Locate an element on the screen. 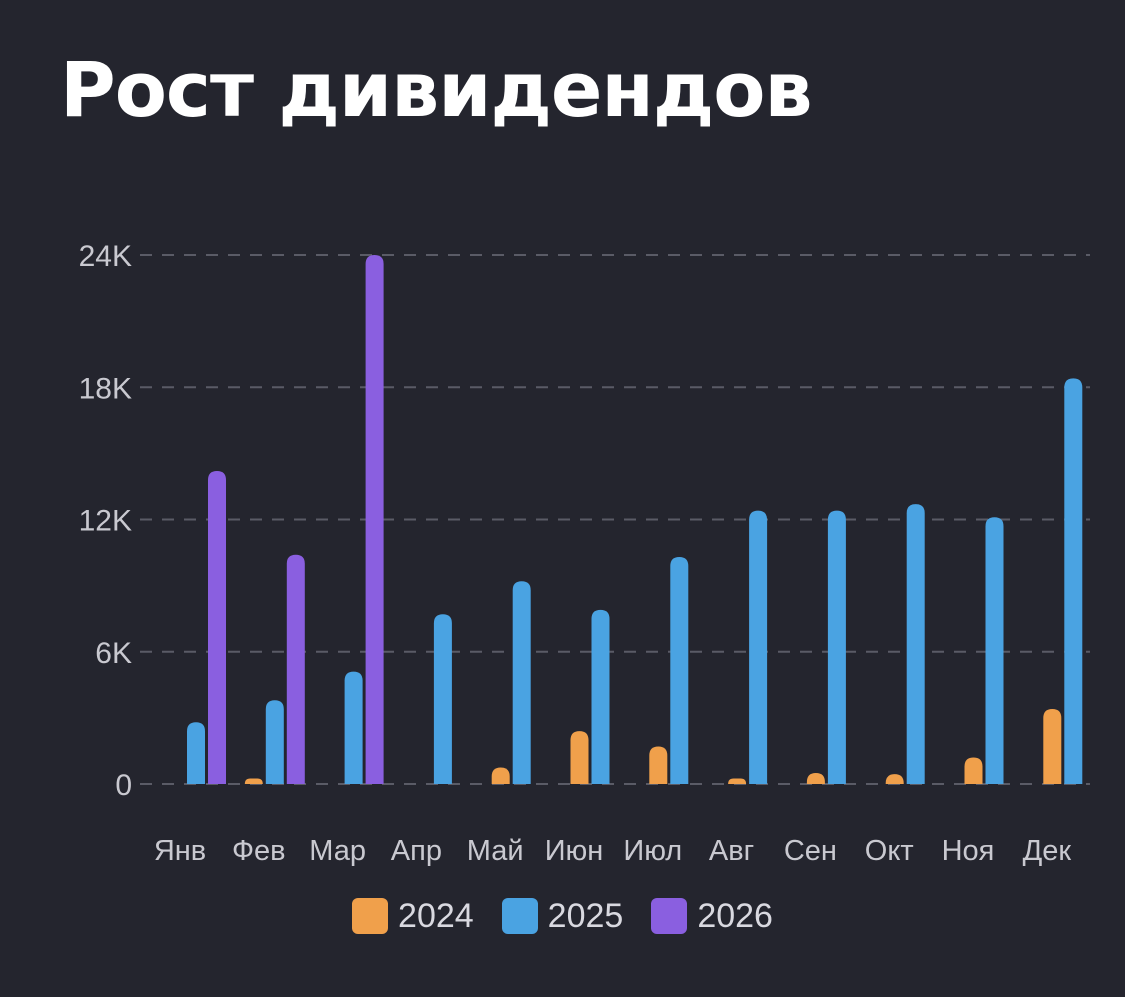 The image size is (1125, 997). legend-item-2026: 2026 is located at coordinates (712, 916).